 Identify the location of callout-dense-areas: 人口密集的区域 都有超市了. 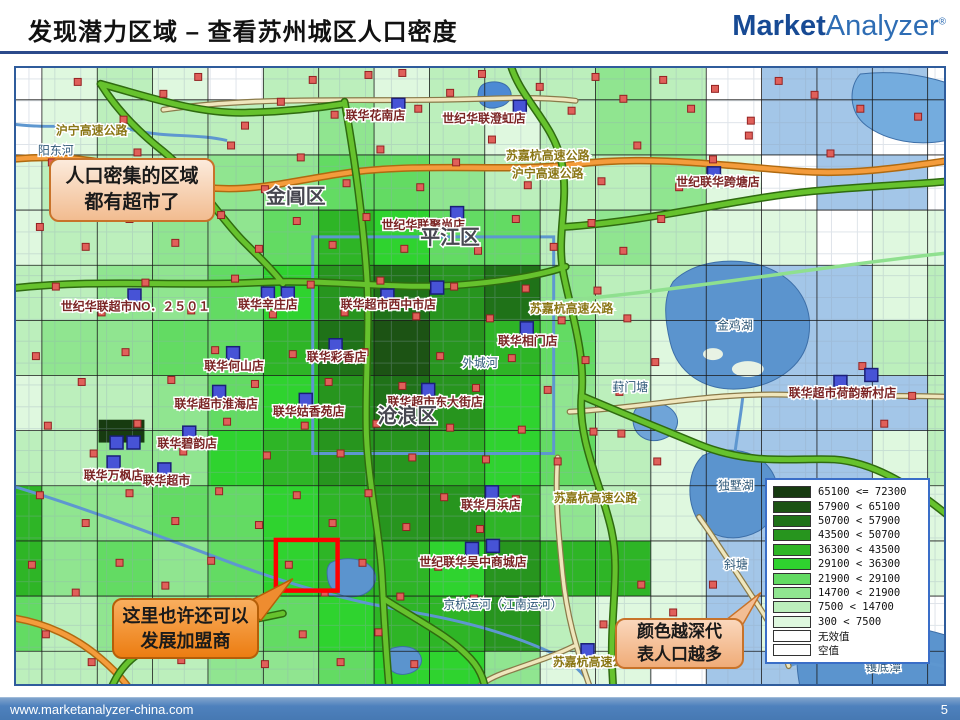
(132, 190).